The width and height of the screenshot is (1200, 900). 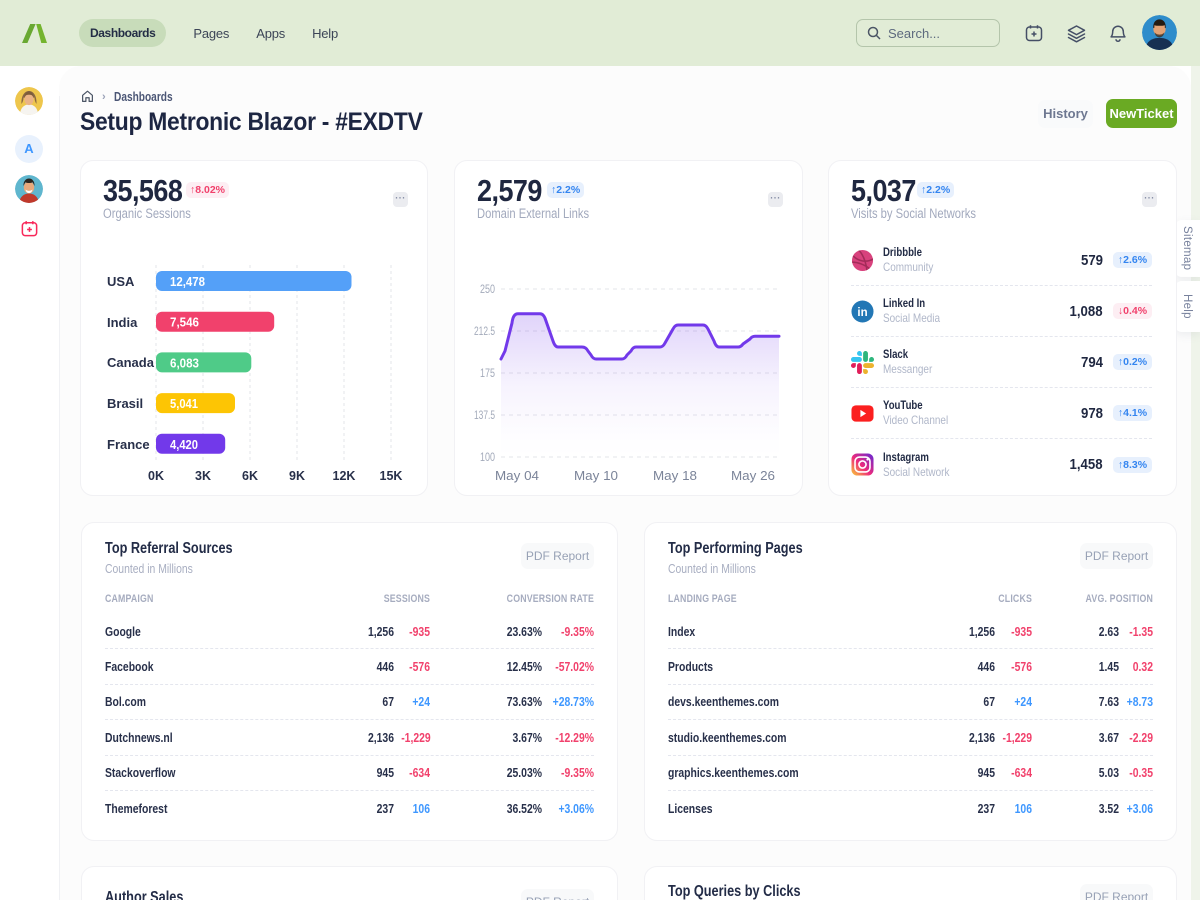 What do you see at coordinates (128, 444) in the screenshot?
I see `svg-text: France` at bounding box center [128, 444].